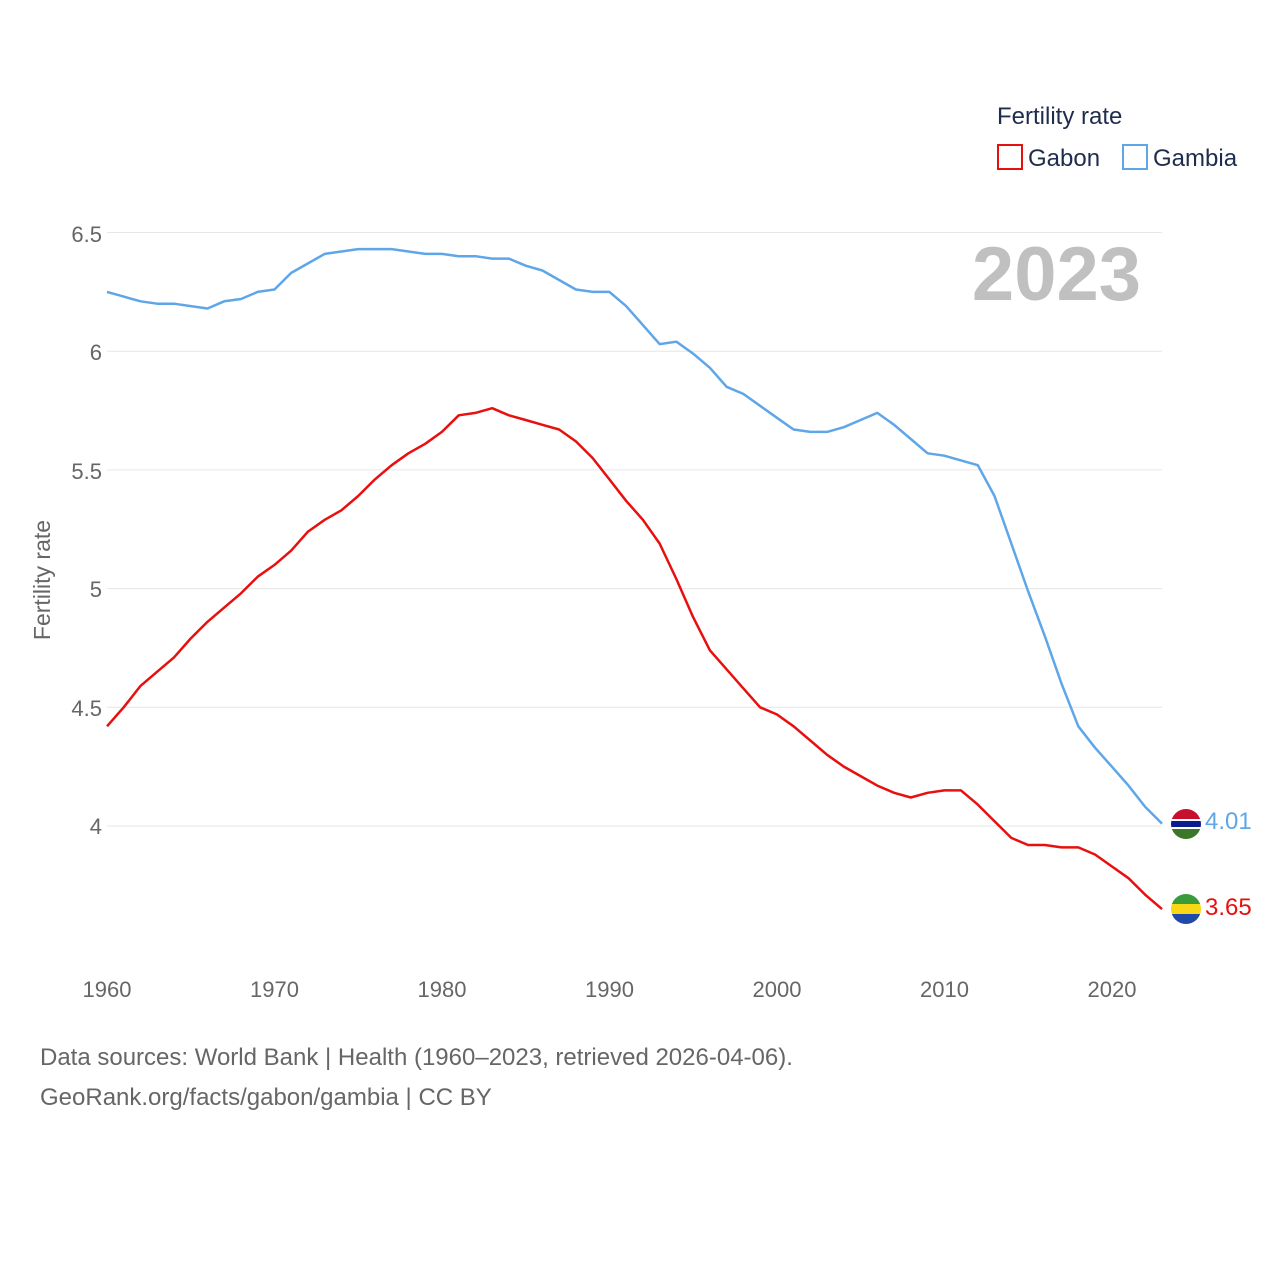  I want to click on y-tick-label: 6, so click(96, 352).